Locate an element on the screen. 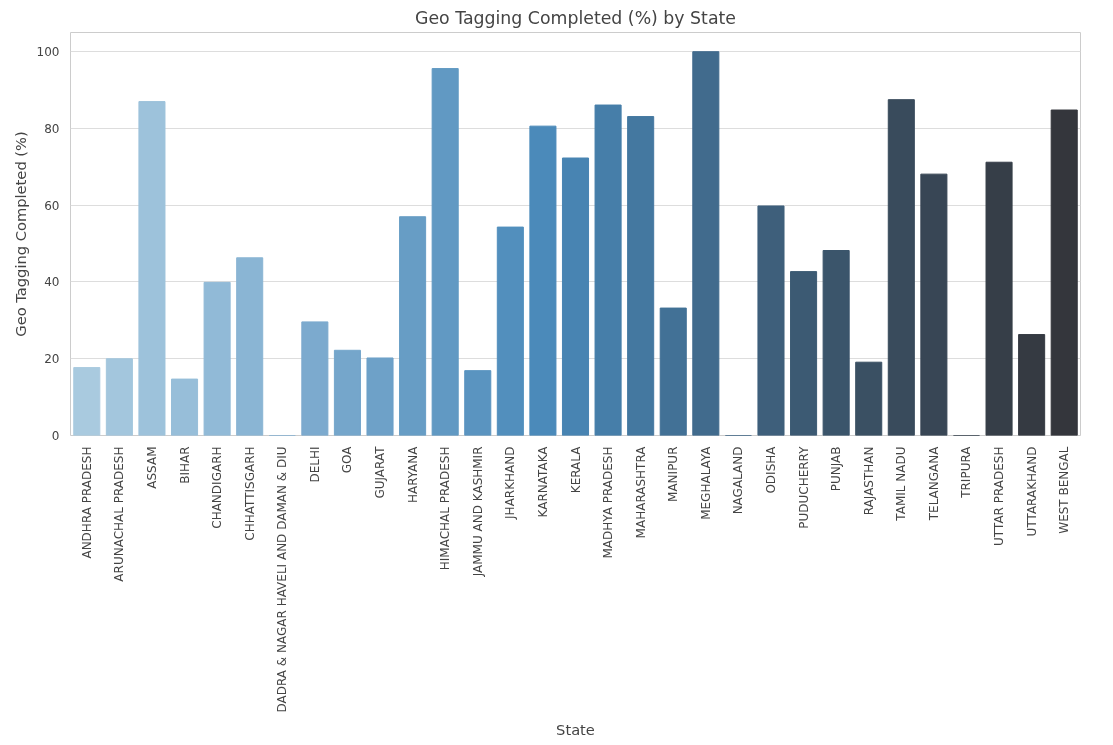  x-tick-label: TAMIL NADU is located at coordinates (901, 484).